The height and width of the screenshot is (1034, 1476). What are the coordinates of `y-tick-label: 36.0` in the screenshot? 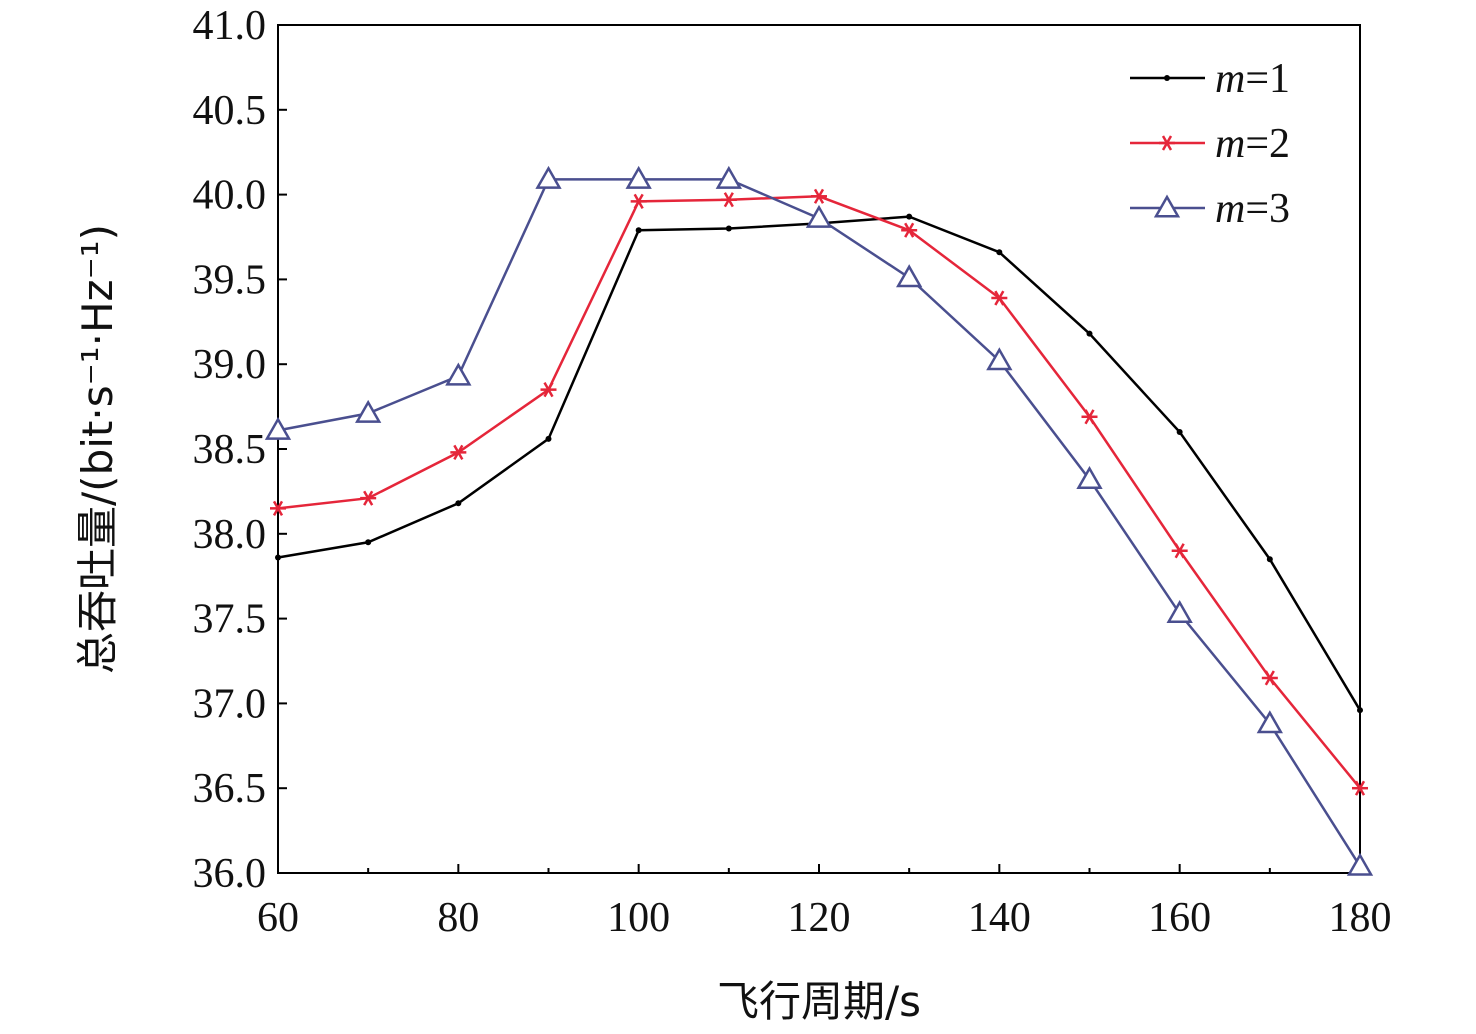 It's located at (230, 874).